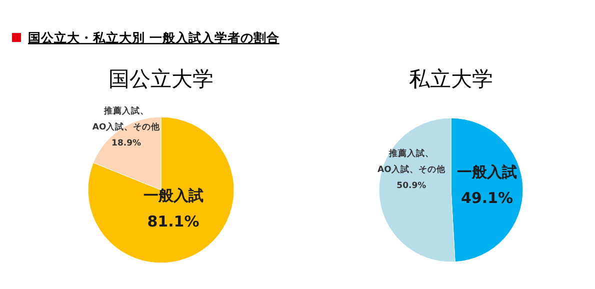 This screenshot has width=595, height=289. Describe the element at coordinates (487, 198) in the screenshot. I see `data-label: 49.1%` at that location.